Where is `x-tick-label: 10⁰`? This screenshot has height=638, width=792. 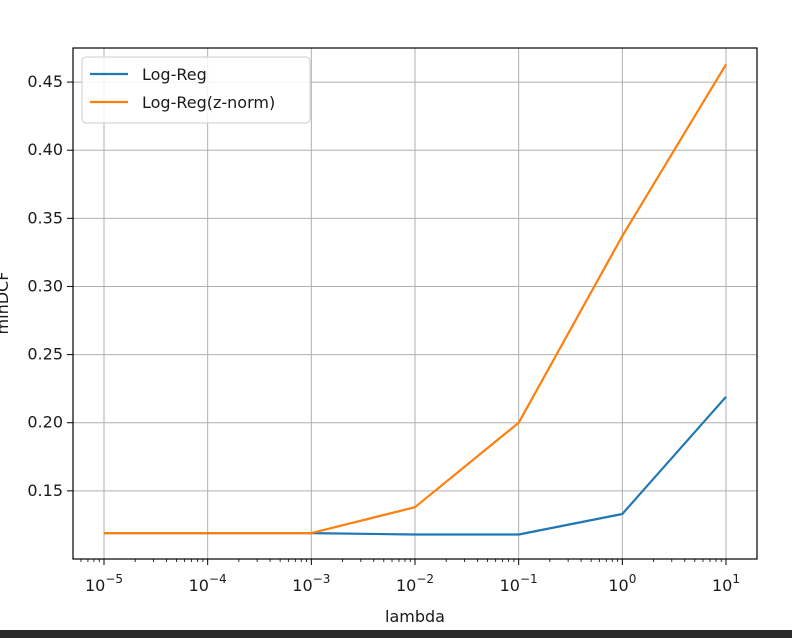
x-tick-label: 10⁰ is located at coordinates (622, 583).